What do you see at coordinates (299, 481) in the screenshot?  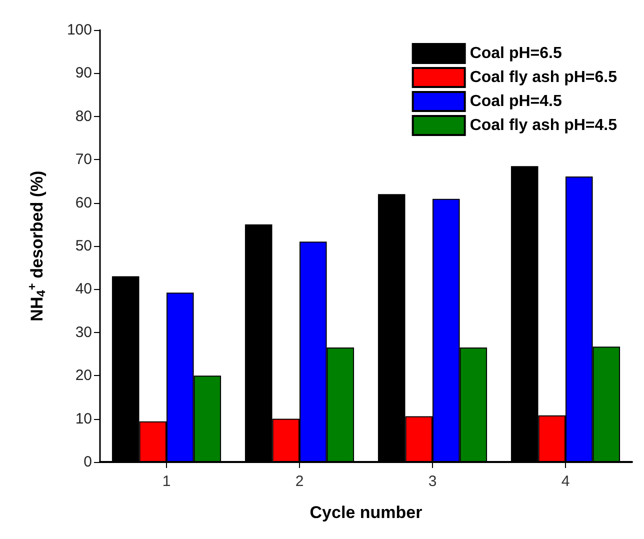 I see `x-tick-label: 2` at bounding box center [299, 481].